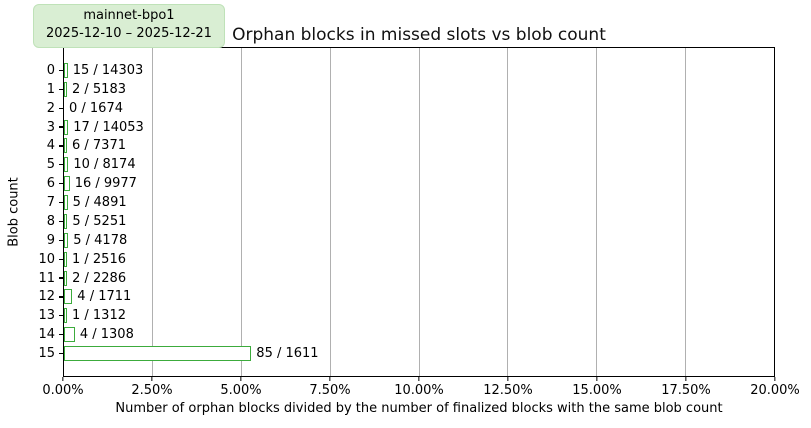 The width and height of the screenshot is (811, 428). Describe the element at coordinates (50, 146) in the screenshot. I see `y-tick-label: 4` at that location.